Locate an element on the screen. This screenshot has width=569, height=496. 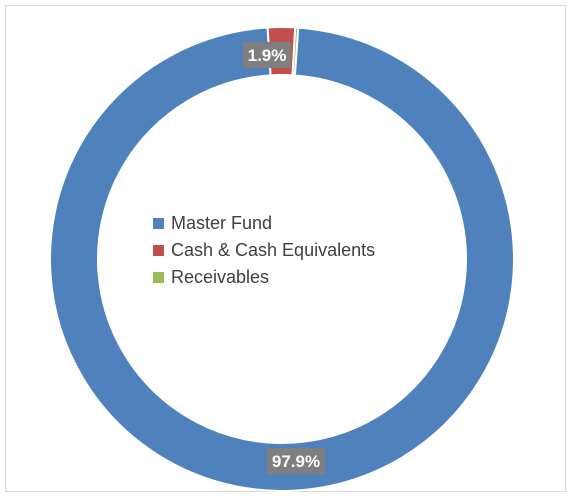
data-label-text: 1.9% is located at coordinates (267, 55).